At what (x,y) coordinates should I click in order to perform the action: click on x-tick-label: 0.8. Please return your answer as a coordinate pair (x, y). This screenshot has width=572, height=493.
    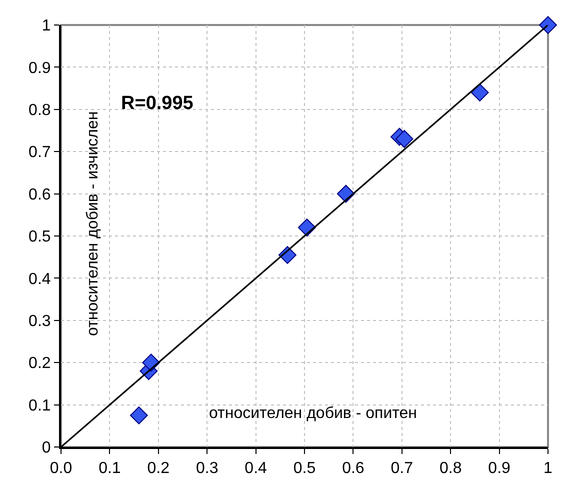
    Looking at the image, I should click on (450, 469).